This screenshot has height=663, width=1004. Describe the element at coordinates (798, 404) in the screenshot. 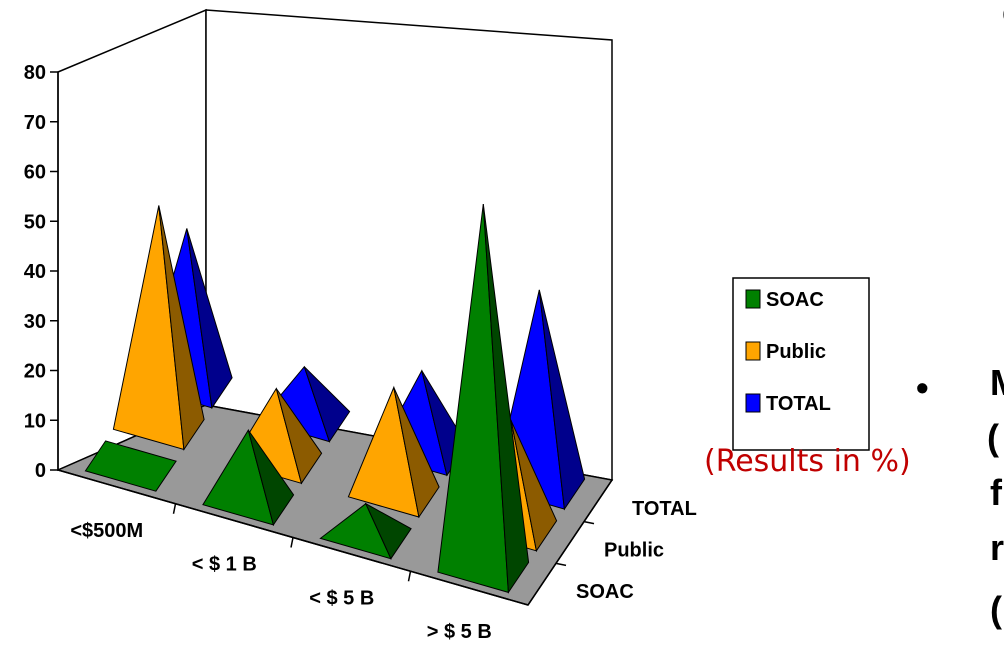

I see `legend-label: TOTAL` at that location.